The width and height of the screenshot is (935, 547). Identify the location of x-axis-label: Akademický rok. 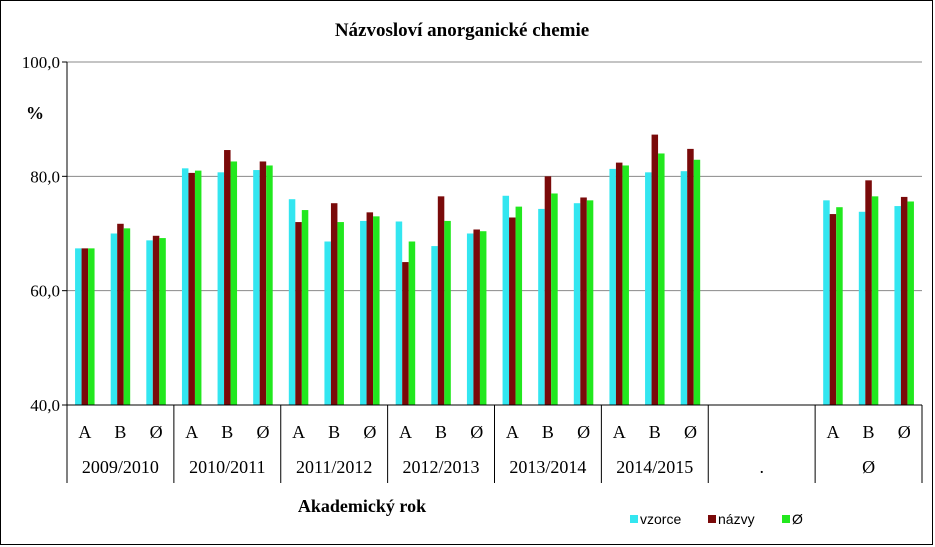
(362, 506).